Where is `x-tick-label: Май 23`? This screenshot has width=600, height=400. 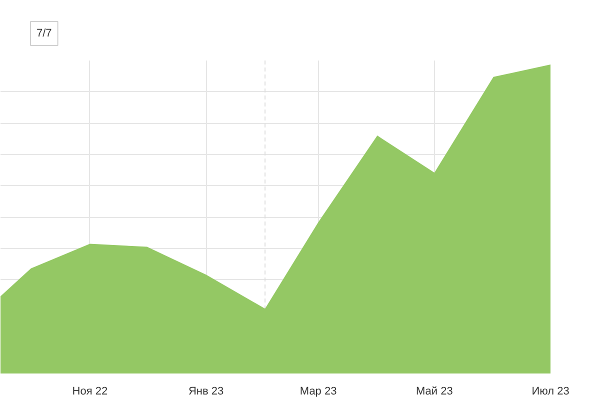 x-tick-label: Май 23 is located at coordinates (434, 392).